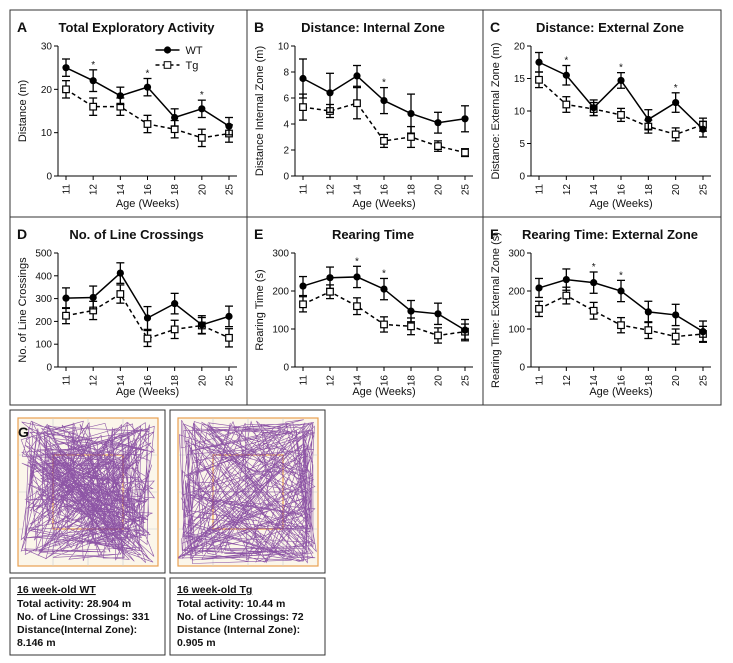 Image resolution: width=733 pixels, height=663 pixels. I want to click on info-line: Total activity: 28.904 m, so click(74, 604).